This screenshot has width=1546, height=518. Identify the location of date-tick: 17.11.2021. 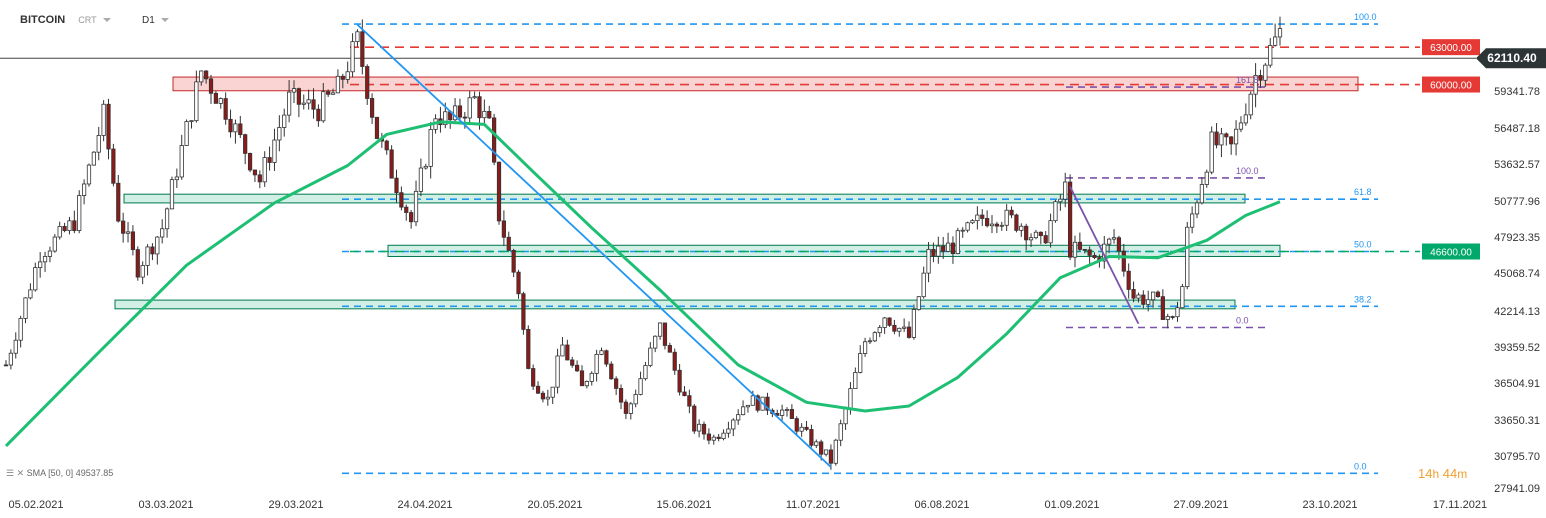
(1460, 505).